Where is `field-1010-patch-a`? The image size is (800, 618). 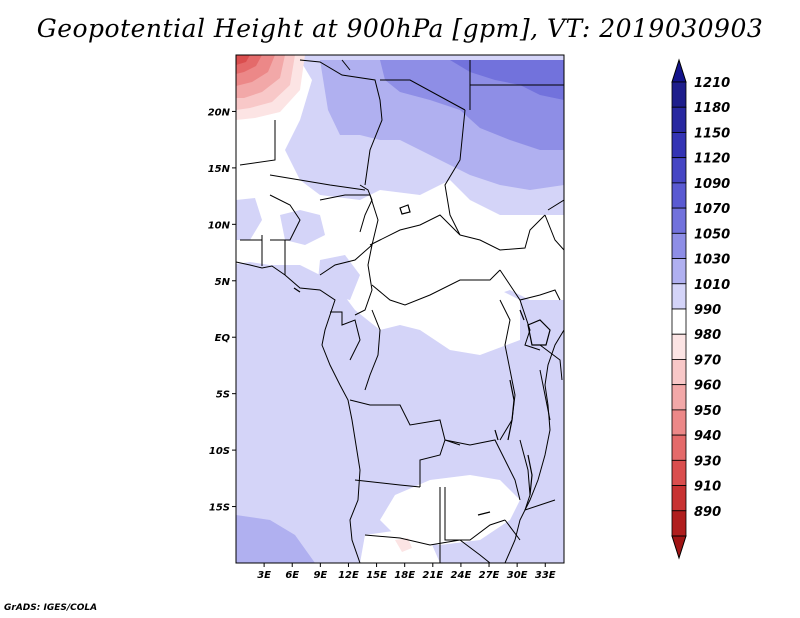 field-1010-patch-a is located at coordinates (302, 227).